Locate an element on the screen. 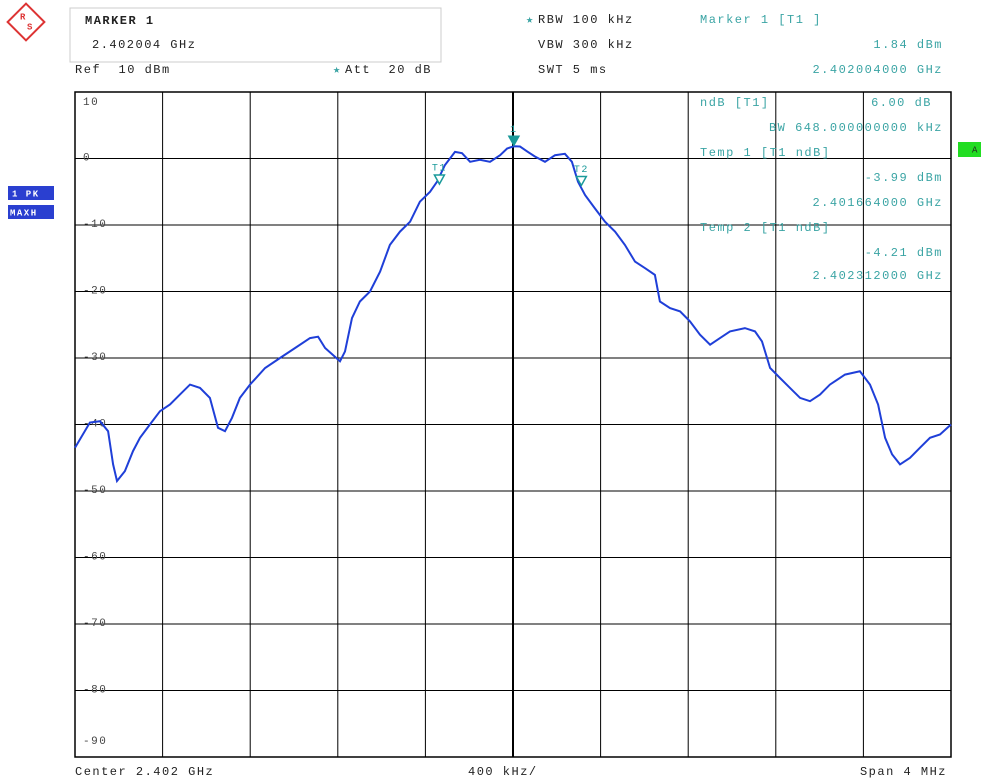  marker-level: 1.84 dBm is located at coordinates (908, 45).